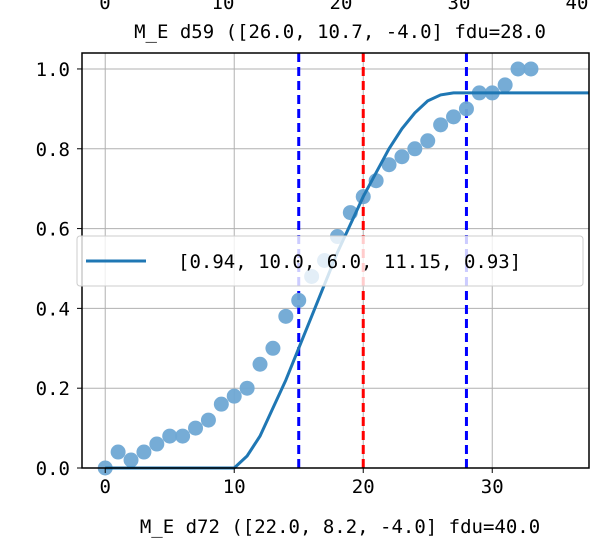 The image size is (590, 546). I want to click on top-title: M_E d59 ([26.0, 10.7, -4.0] fdu=28.0, so click(340, 32).